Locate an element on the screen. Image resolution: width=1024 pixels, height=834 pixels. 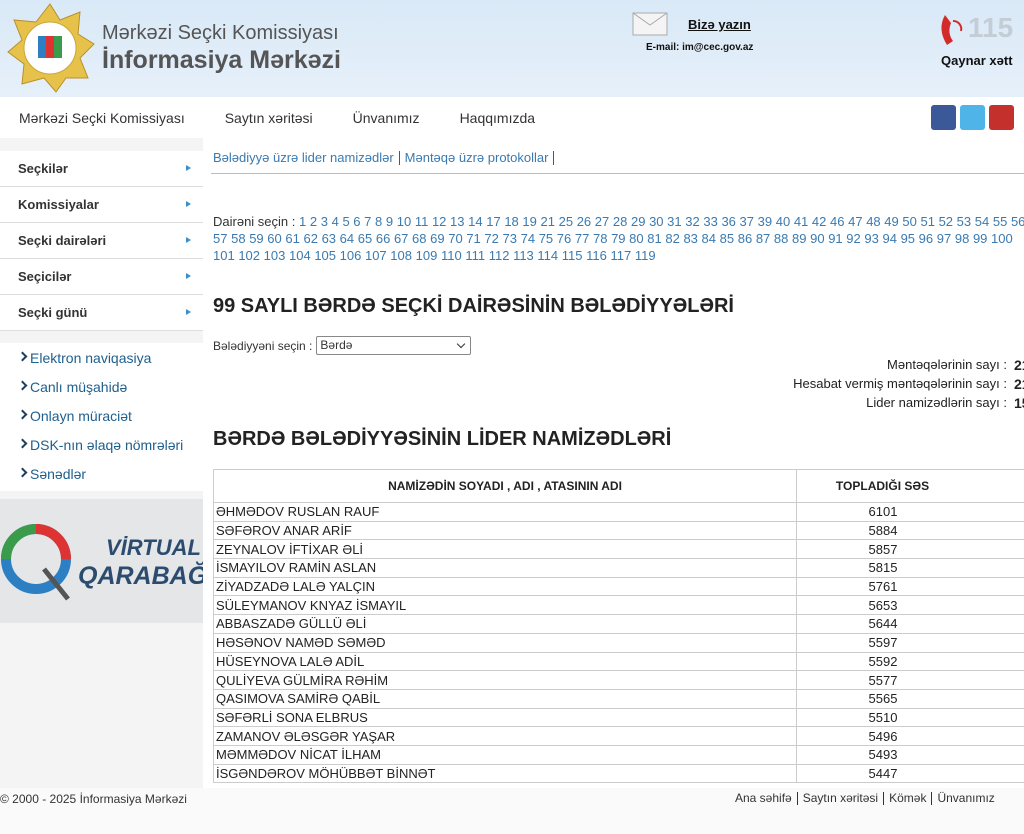
district-link: 7 is located at coordinates (368, 221).